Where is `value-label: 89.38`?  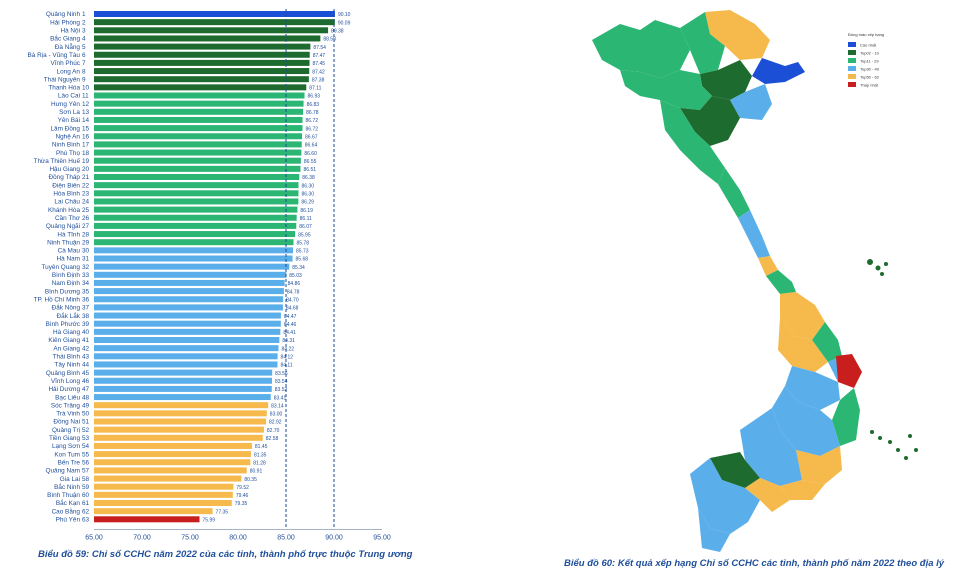
value-label: 89.38 is located at coordinates (337, 32).